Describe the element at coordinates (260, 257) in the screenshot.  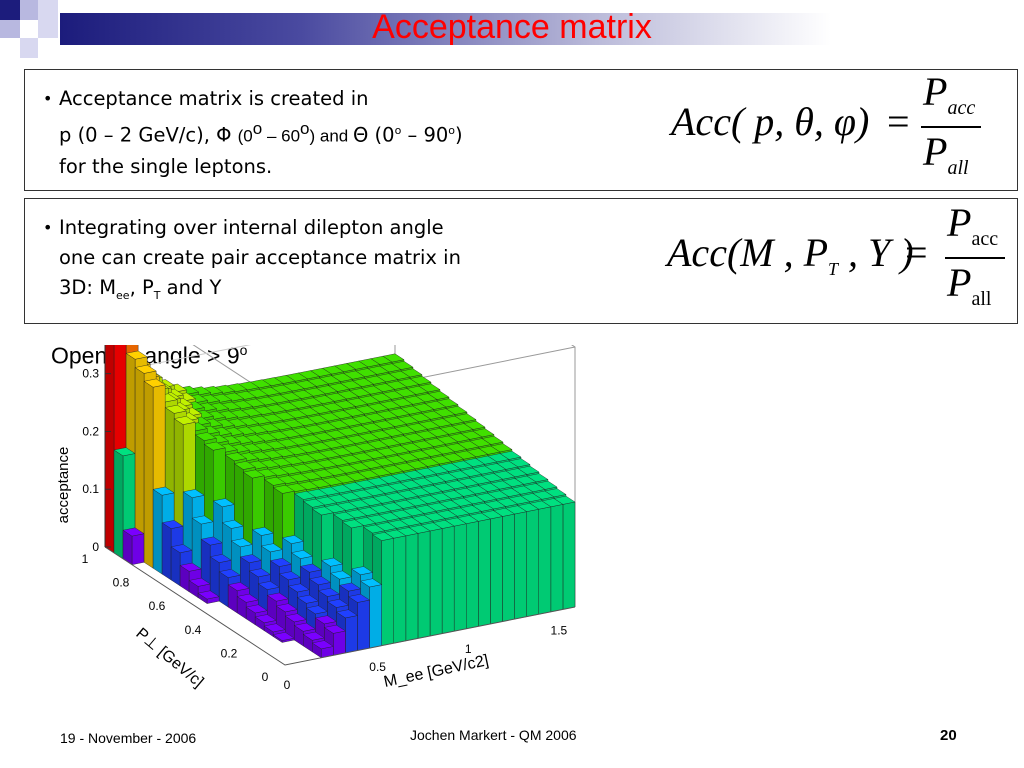
I see `box2-line2: one can create pair acceptance matrix in` at that location.